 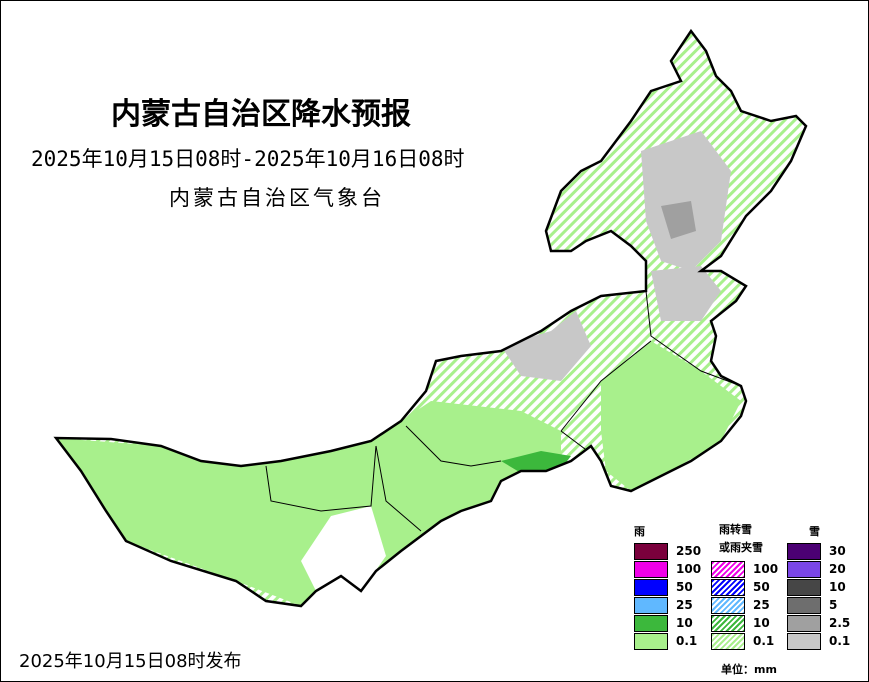 I want to click on legend-label: 20, so click(x=837, y=569).